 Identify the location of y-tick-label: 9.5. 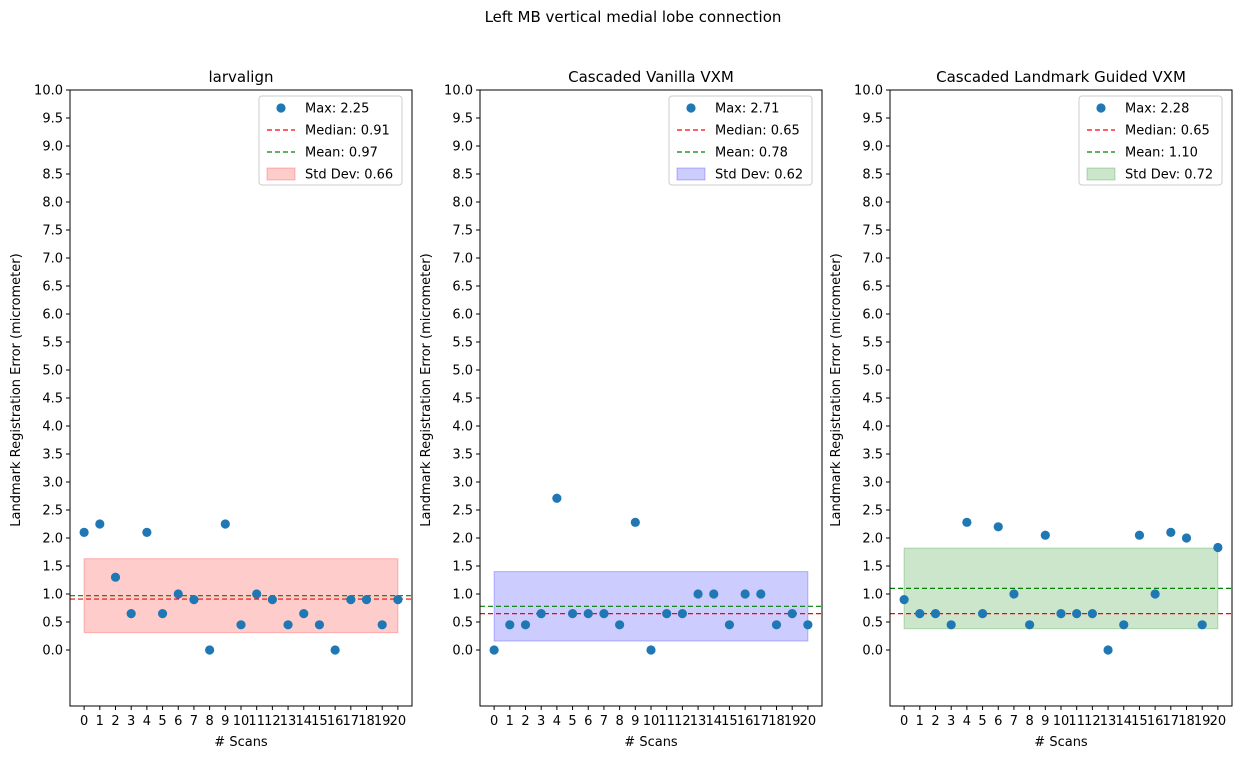
(52, 119).